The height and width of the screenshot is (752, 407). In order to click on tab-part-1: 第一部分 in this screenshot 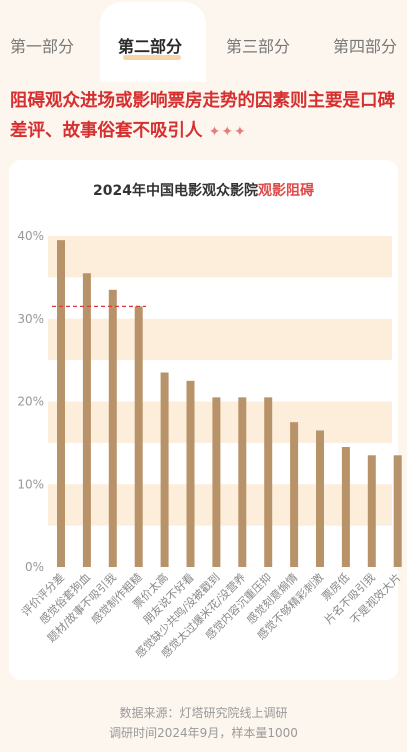, I will do `click(42, 46)`.